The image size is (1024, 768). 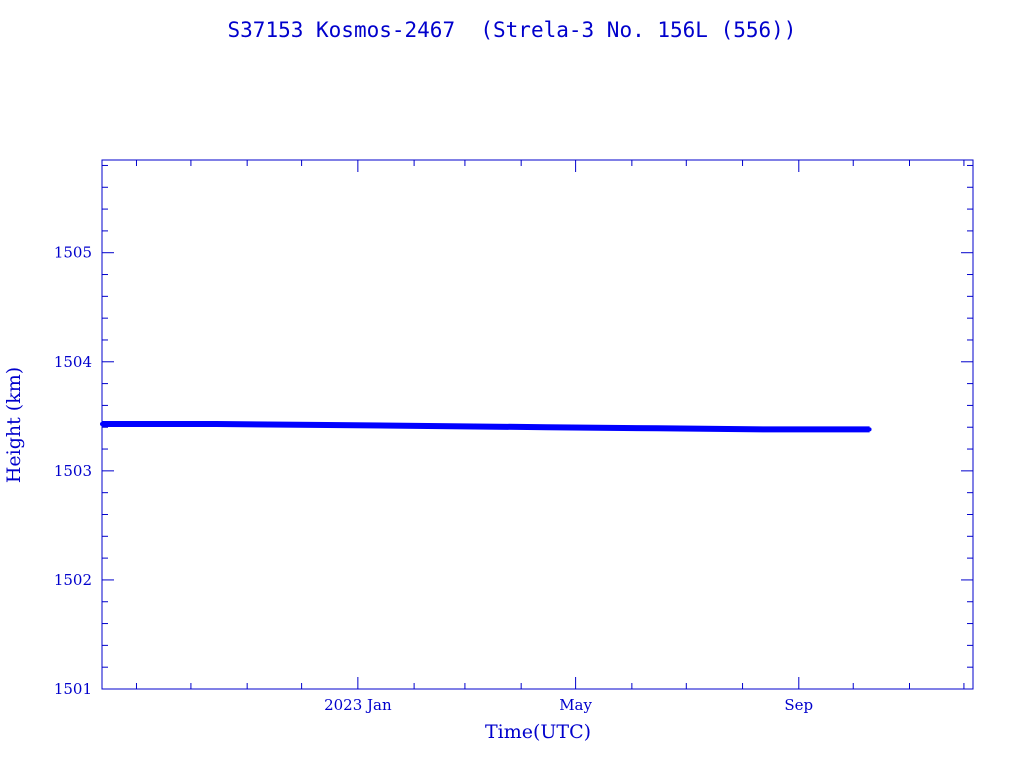 What do you see at coordinates (575, 705) in the screenshot?
I see `x-tick-label: May` at bounding box center [575, 705].